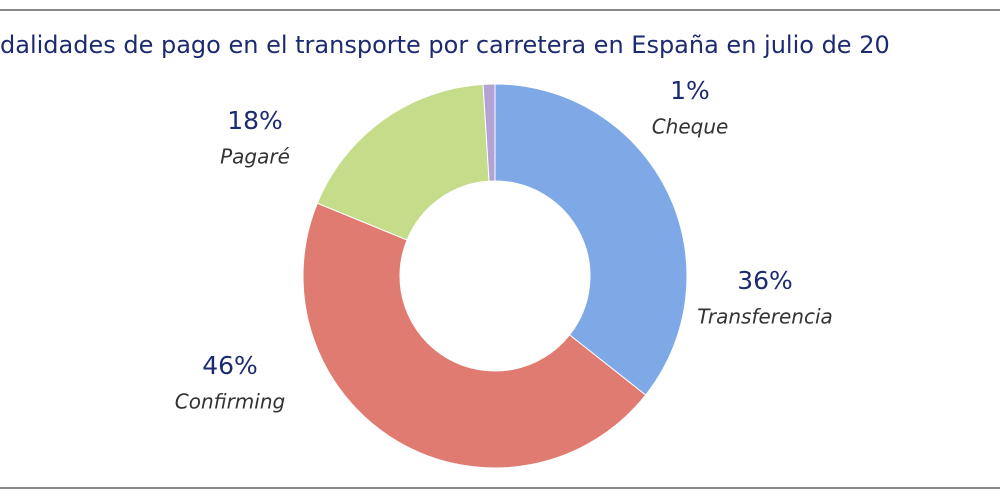 This screenshot has height=500, width=1000. Describe the element at coordinates (255, 157) in the screenshot. I see `category-label: Pagaré` at that location.